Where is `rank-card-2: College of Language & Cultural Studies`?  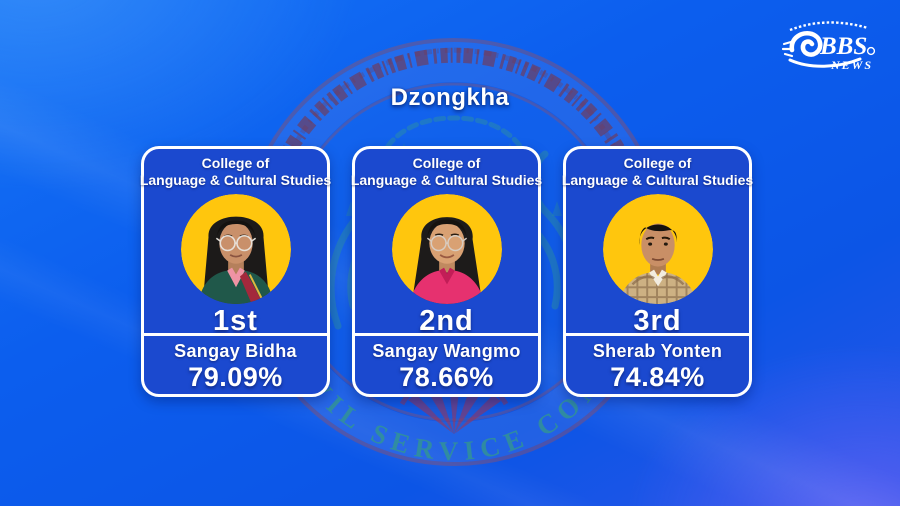 rank-card-2: College of Language & Cultural Studies is located at coordinates (446, 271).